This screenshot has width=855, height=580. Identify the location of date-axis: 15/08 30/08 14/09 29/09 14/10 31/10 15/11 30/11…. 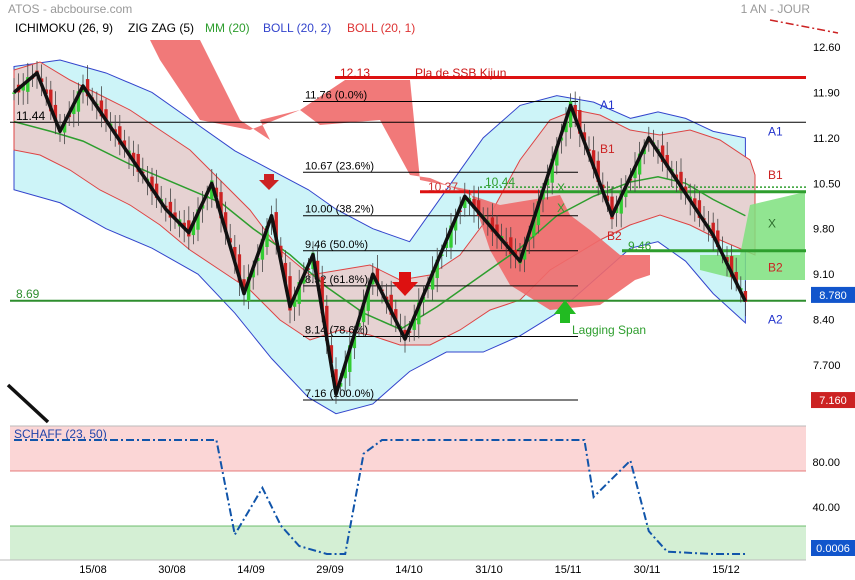
(409, 570).